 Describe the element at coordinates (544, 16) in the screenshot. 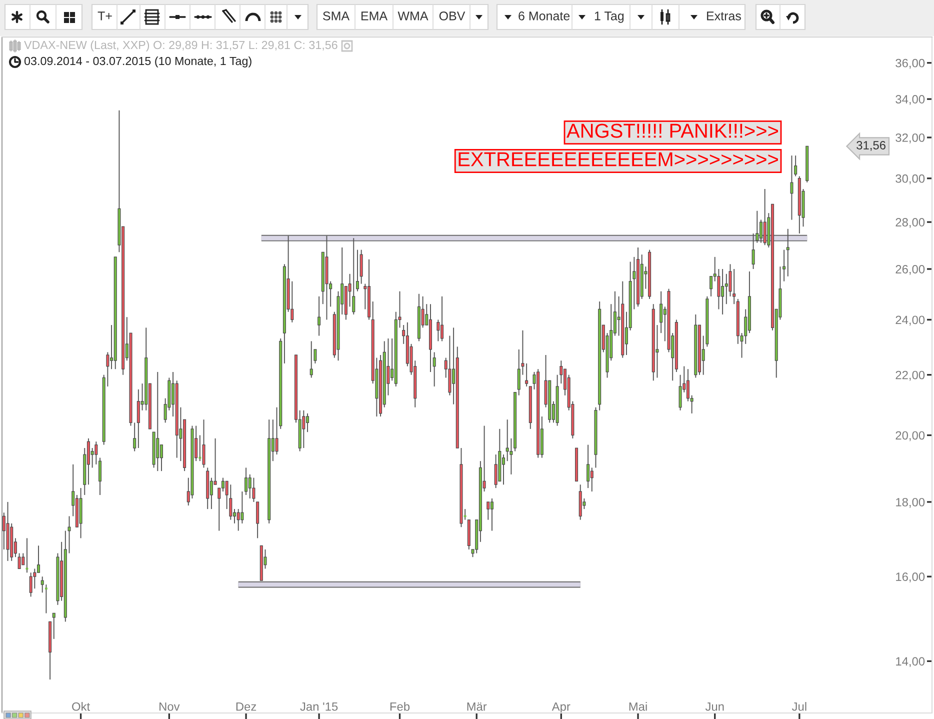

I see `text: 6 Monate` at that location.